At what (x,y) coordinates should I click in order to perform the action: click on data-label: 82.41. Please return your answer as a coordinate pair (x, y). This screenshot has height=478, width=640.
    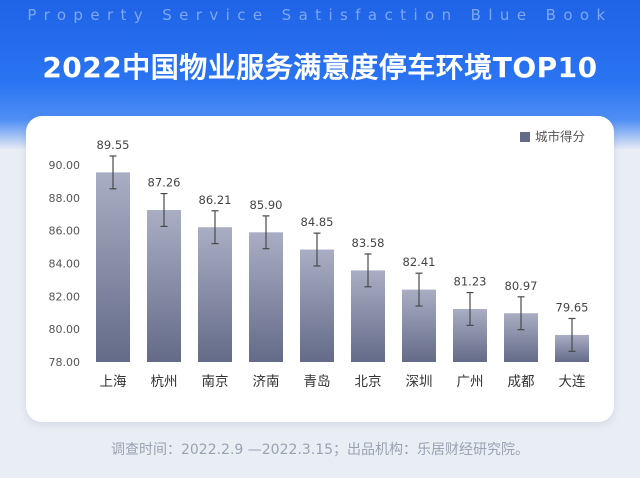
    Looking at the image, I should click on (419, 262).